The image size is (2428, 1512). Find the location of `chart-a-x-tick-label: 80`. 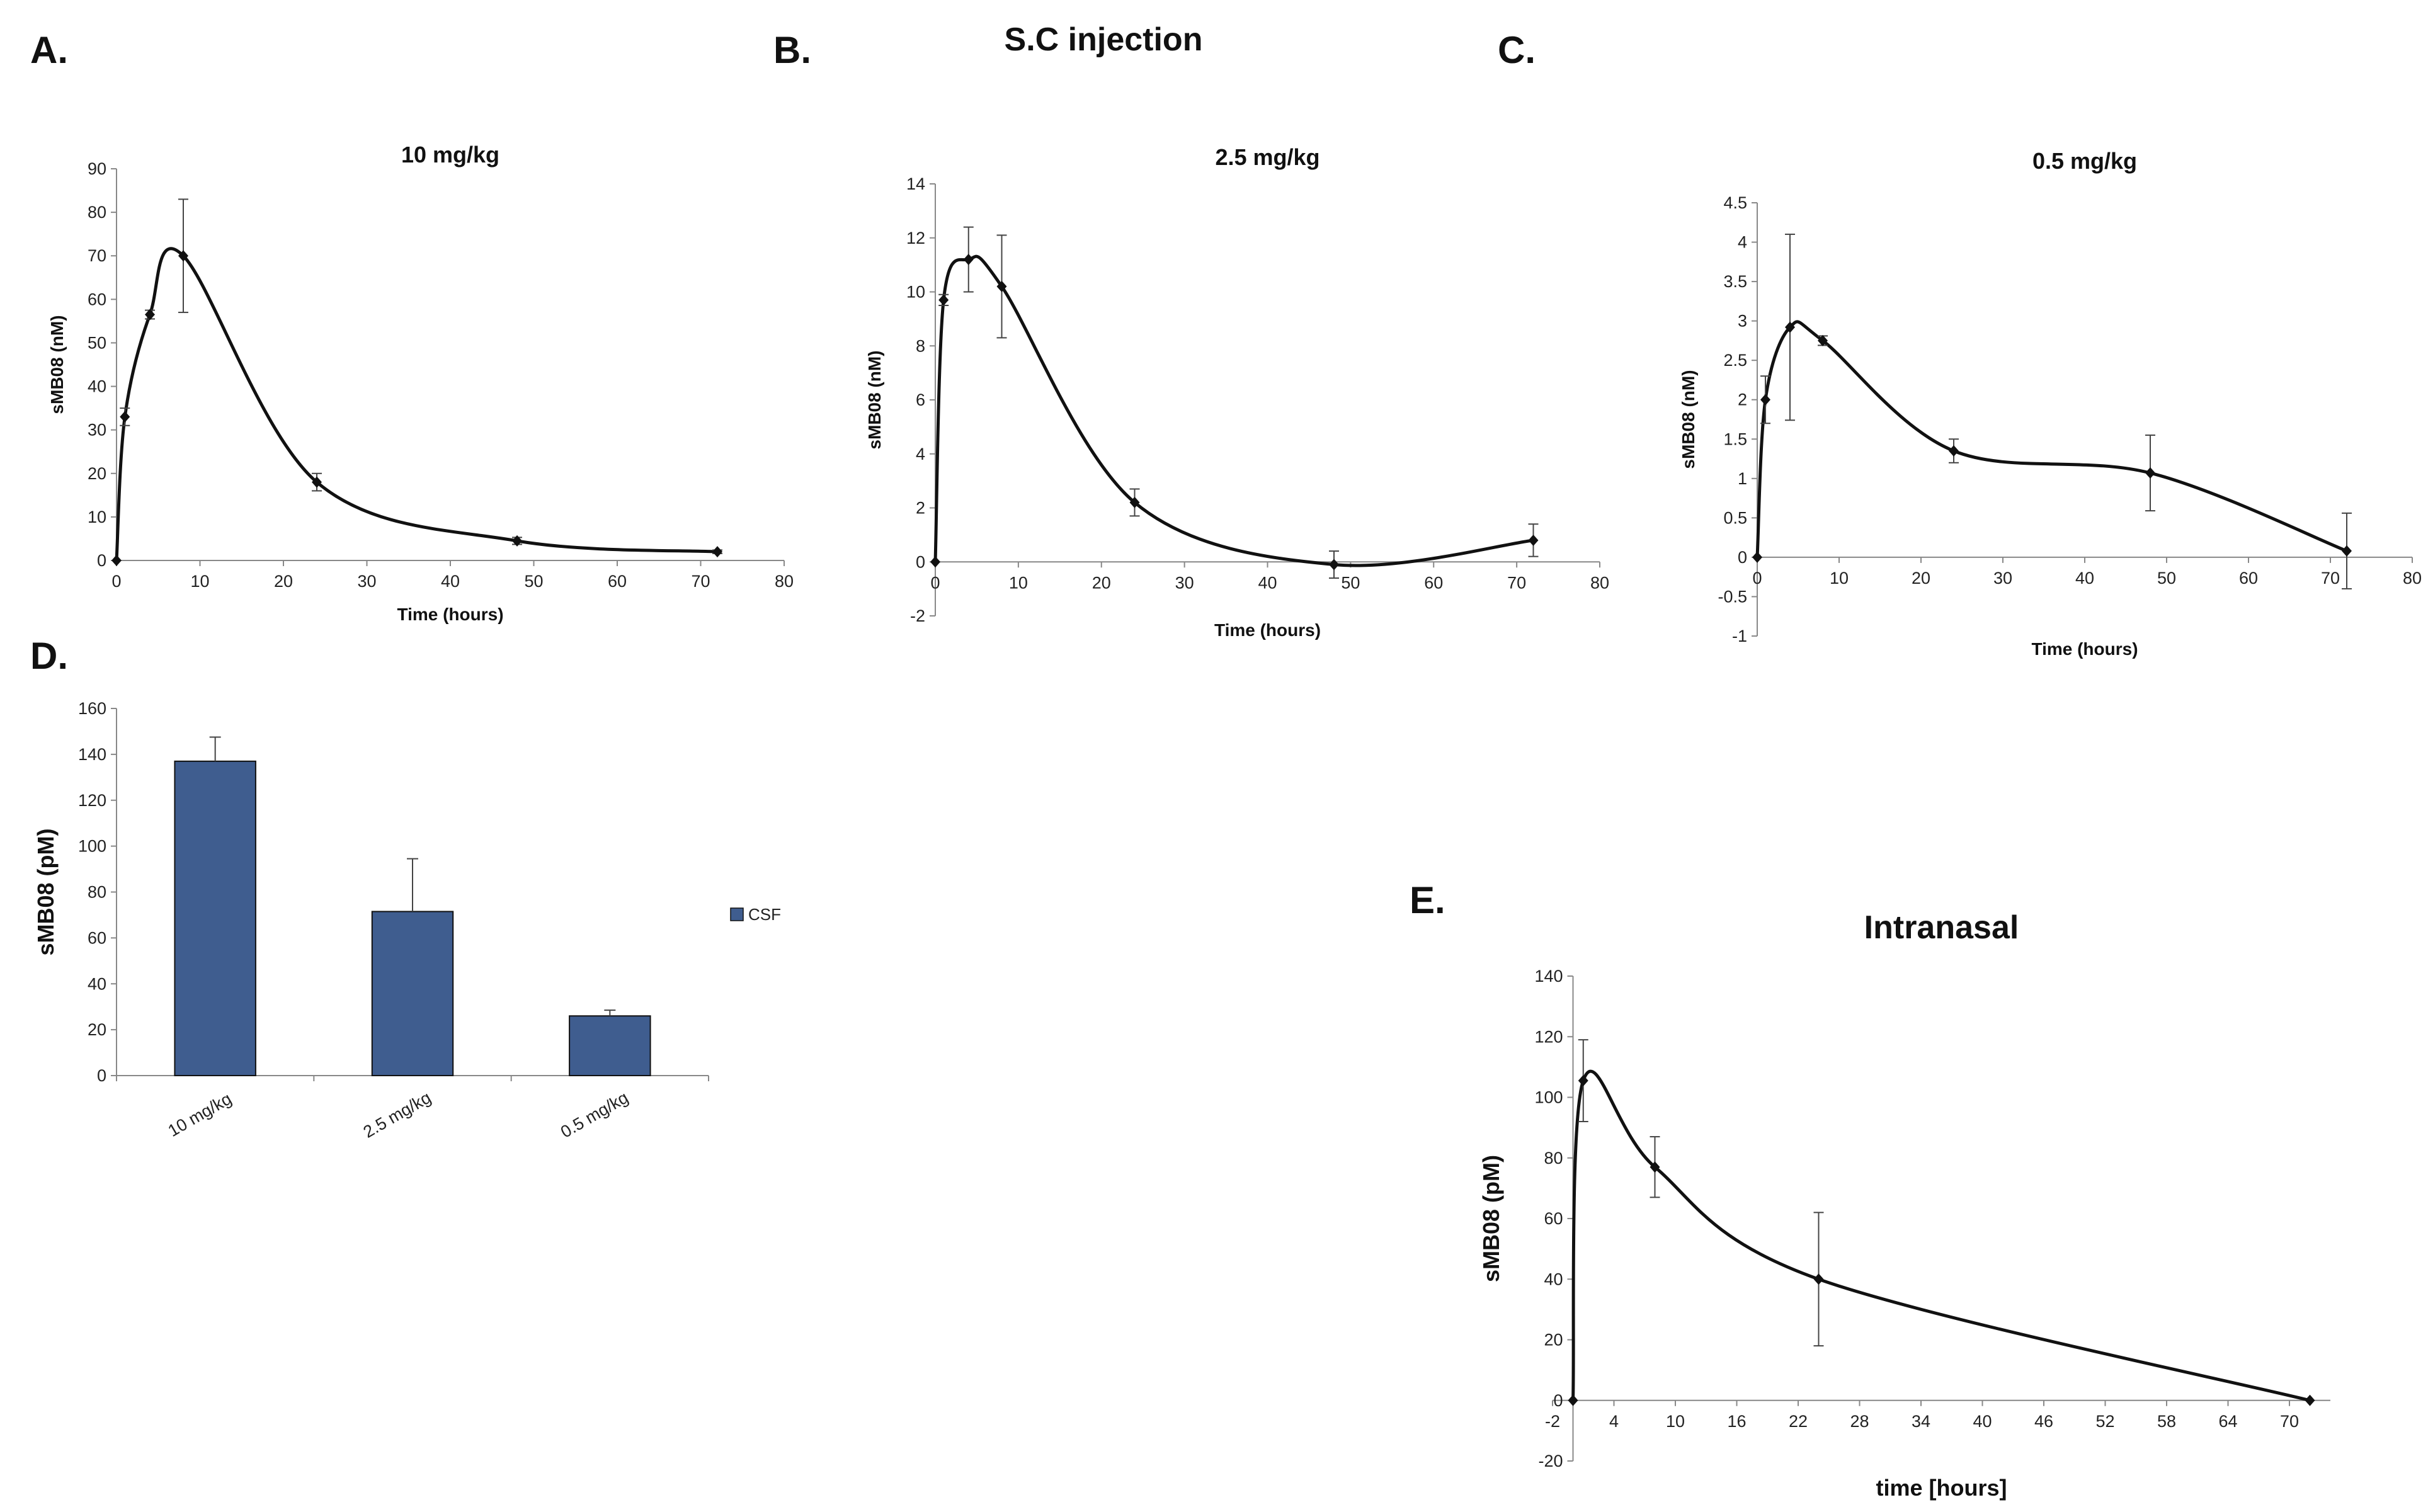

chart-a-x-tick-label: 80 is located at coordinates (784, 582).